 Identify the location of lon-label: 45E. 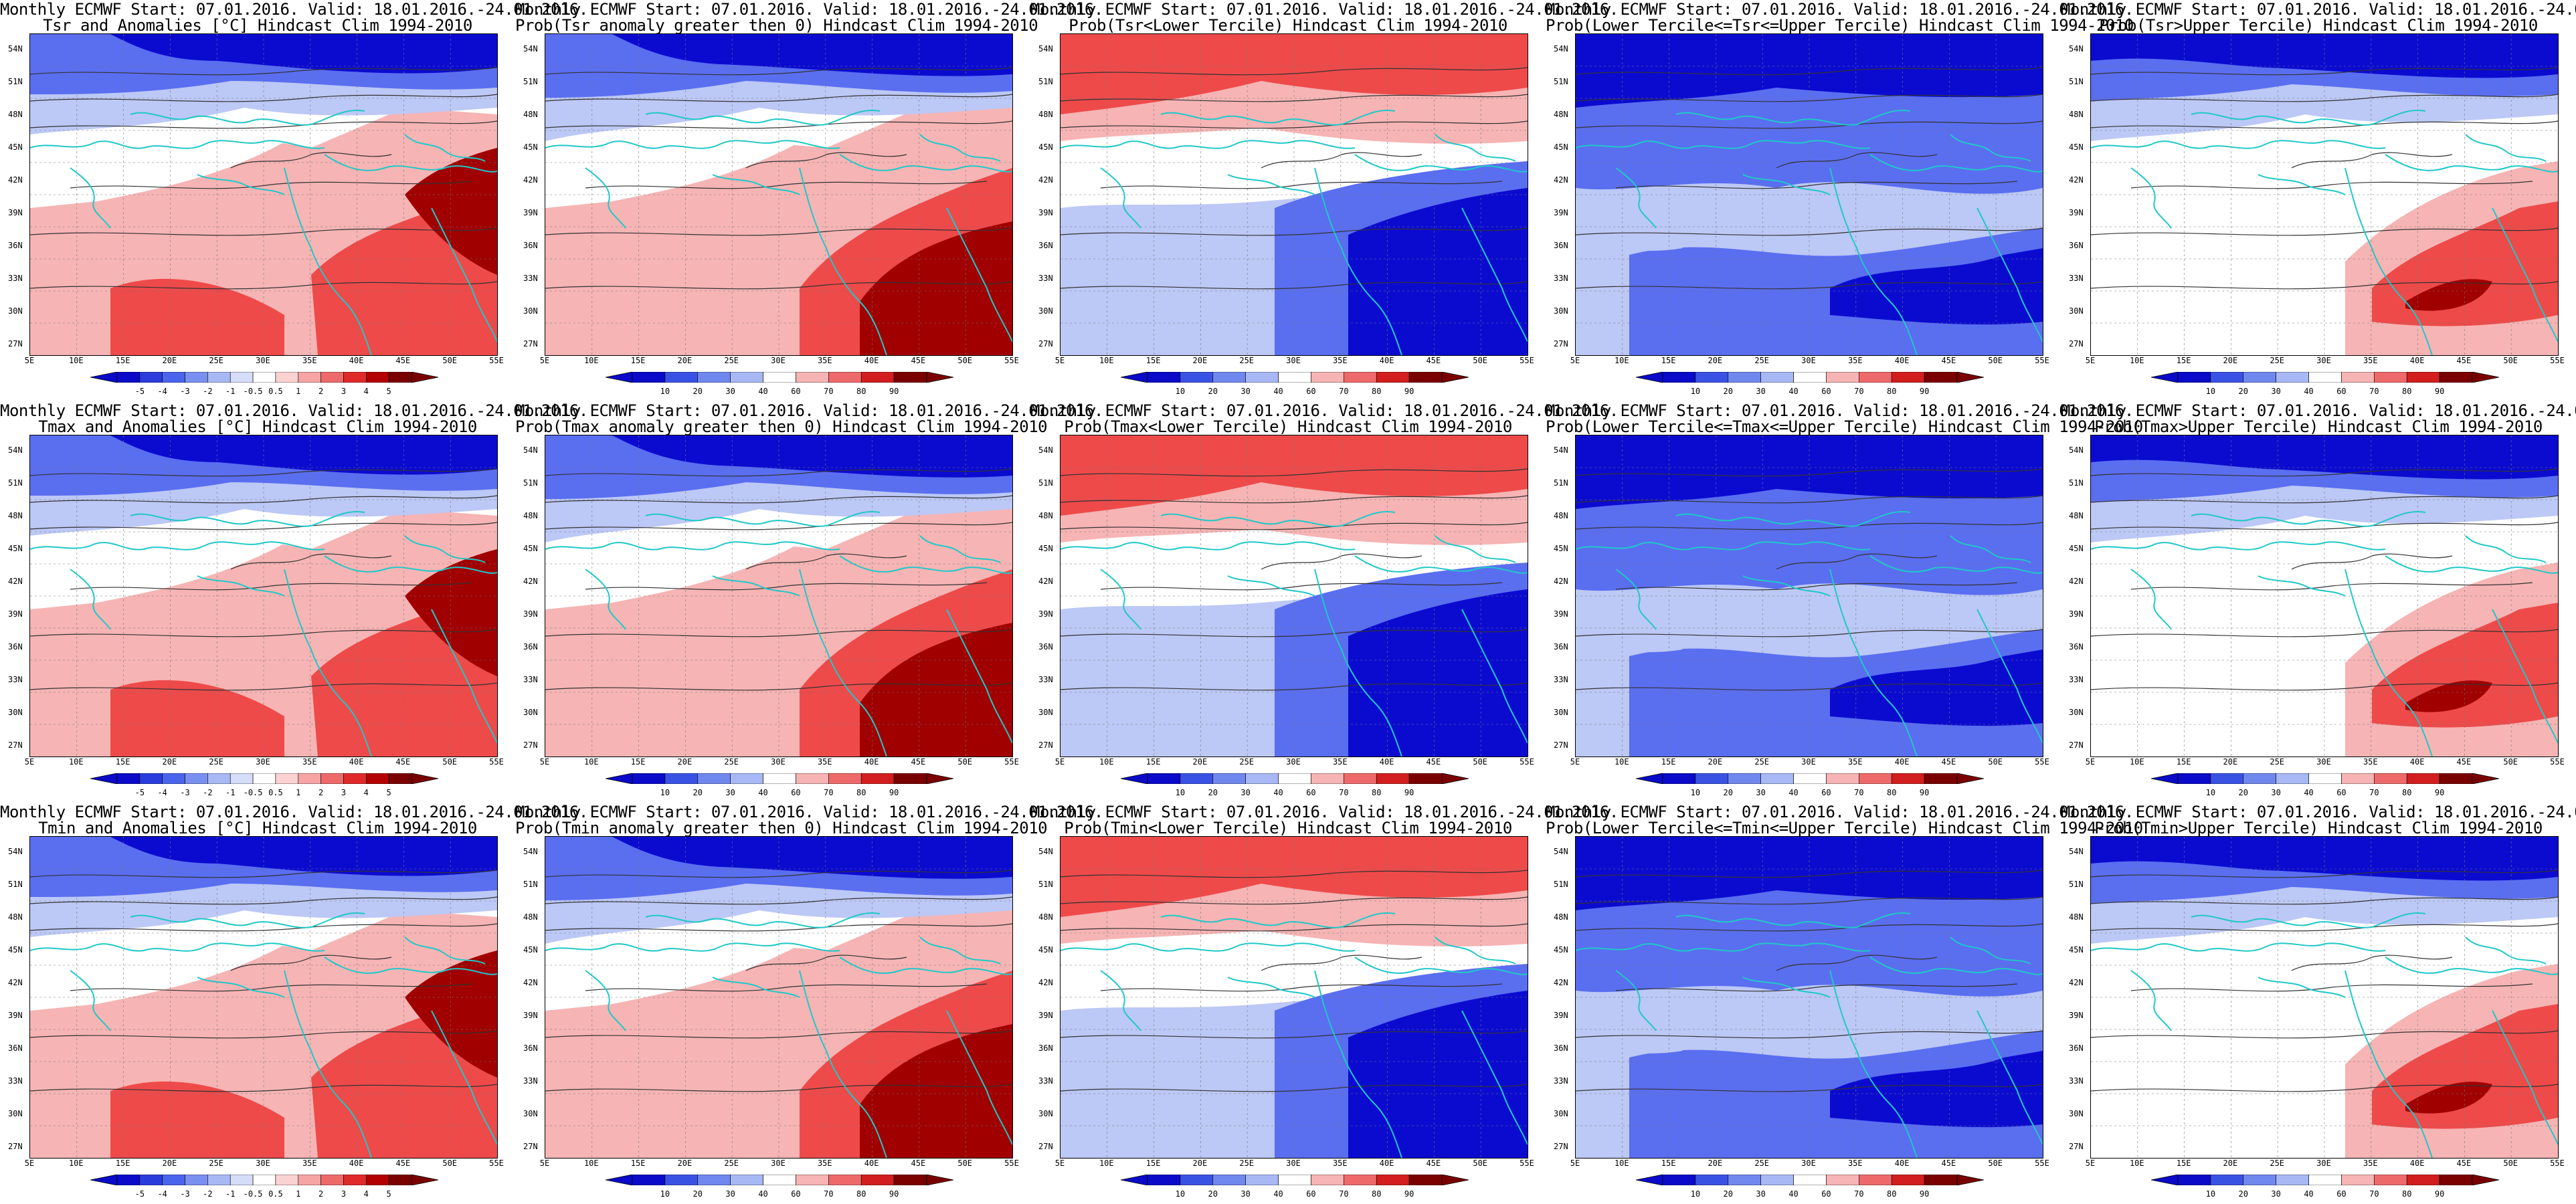
(2464, 360).